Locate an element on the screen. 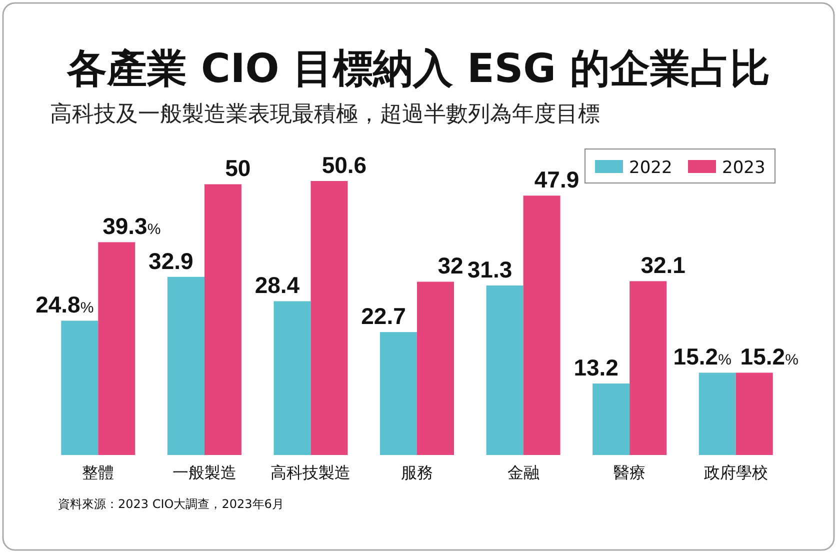 This screenshot has height=553, width=837. source-note: 資料來源：2023 CIO大調查，2023年6月 is located at coordinates (171, 504).